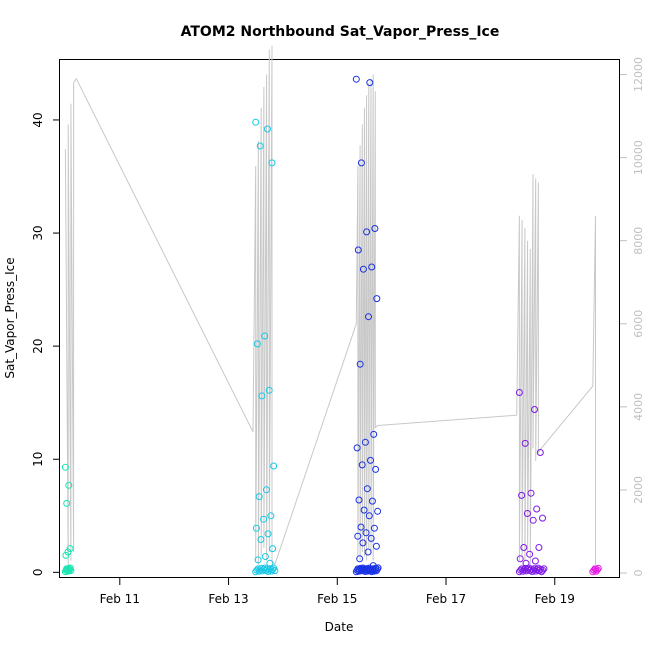  What do you see at coordinates (38, 119) in the screenshot?
I see `y-tick-label: 40` at bounding box center [38, 119].